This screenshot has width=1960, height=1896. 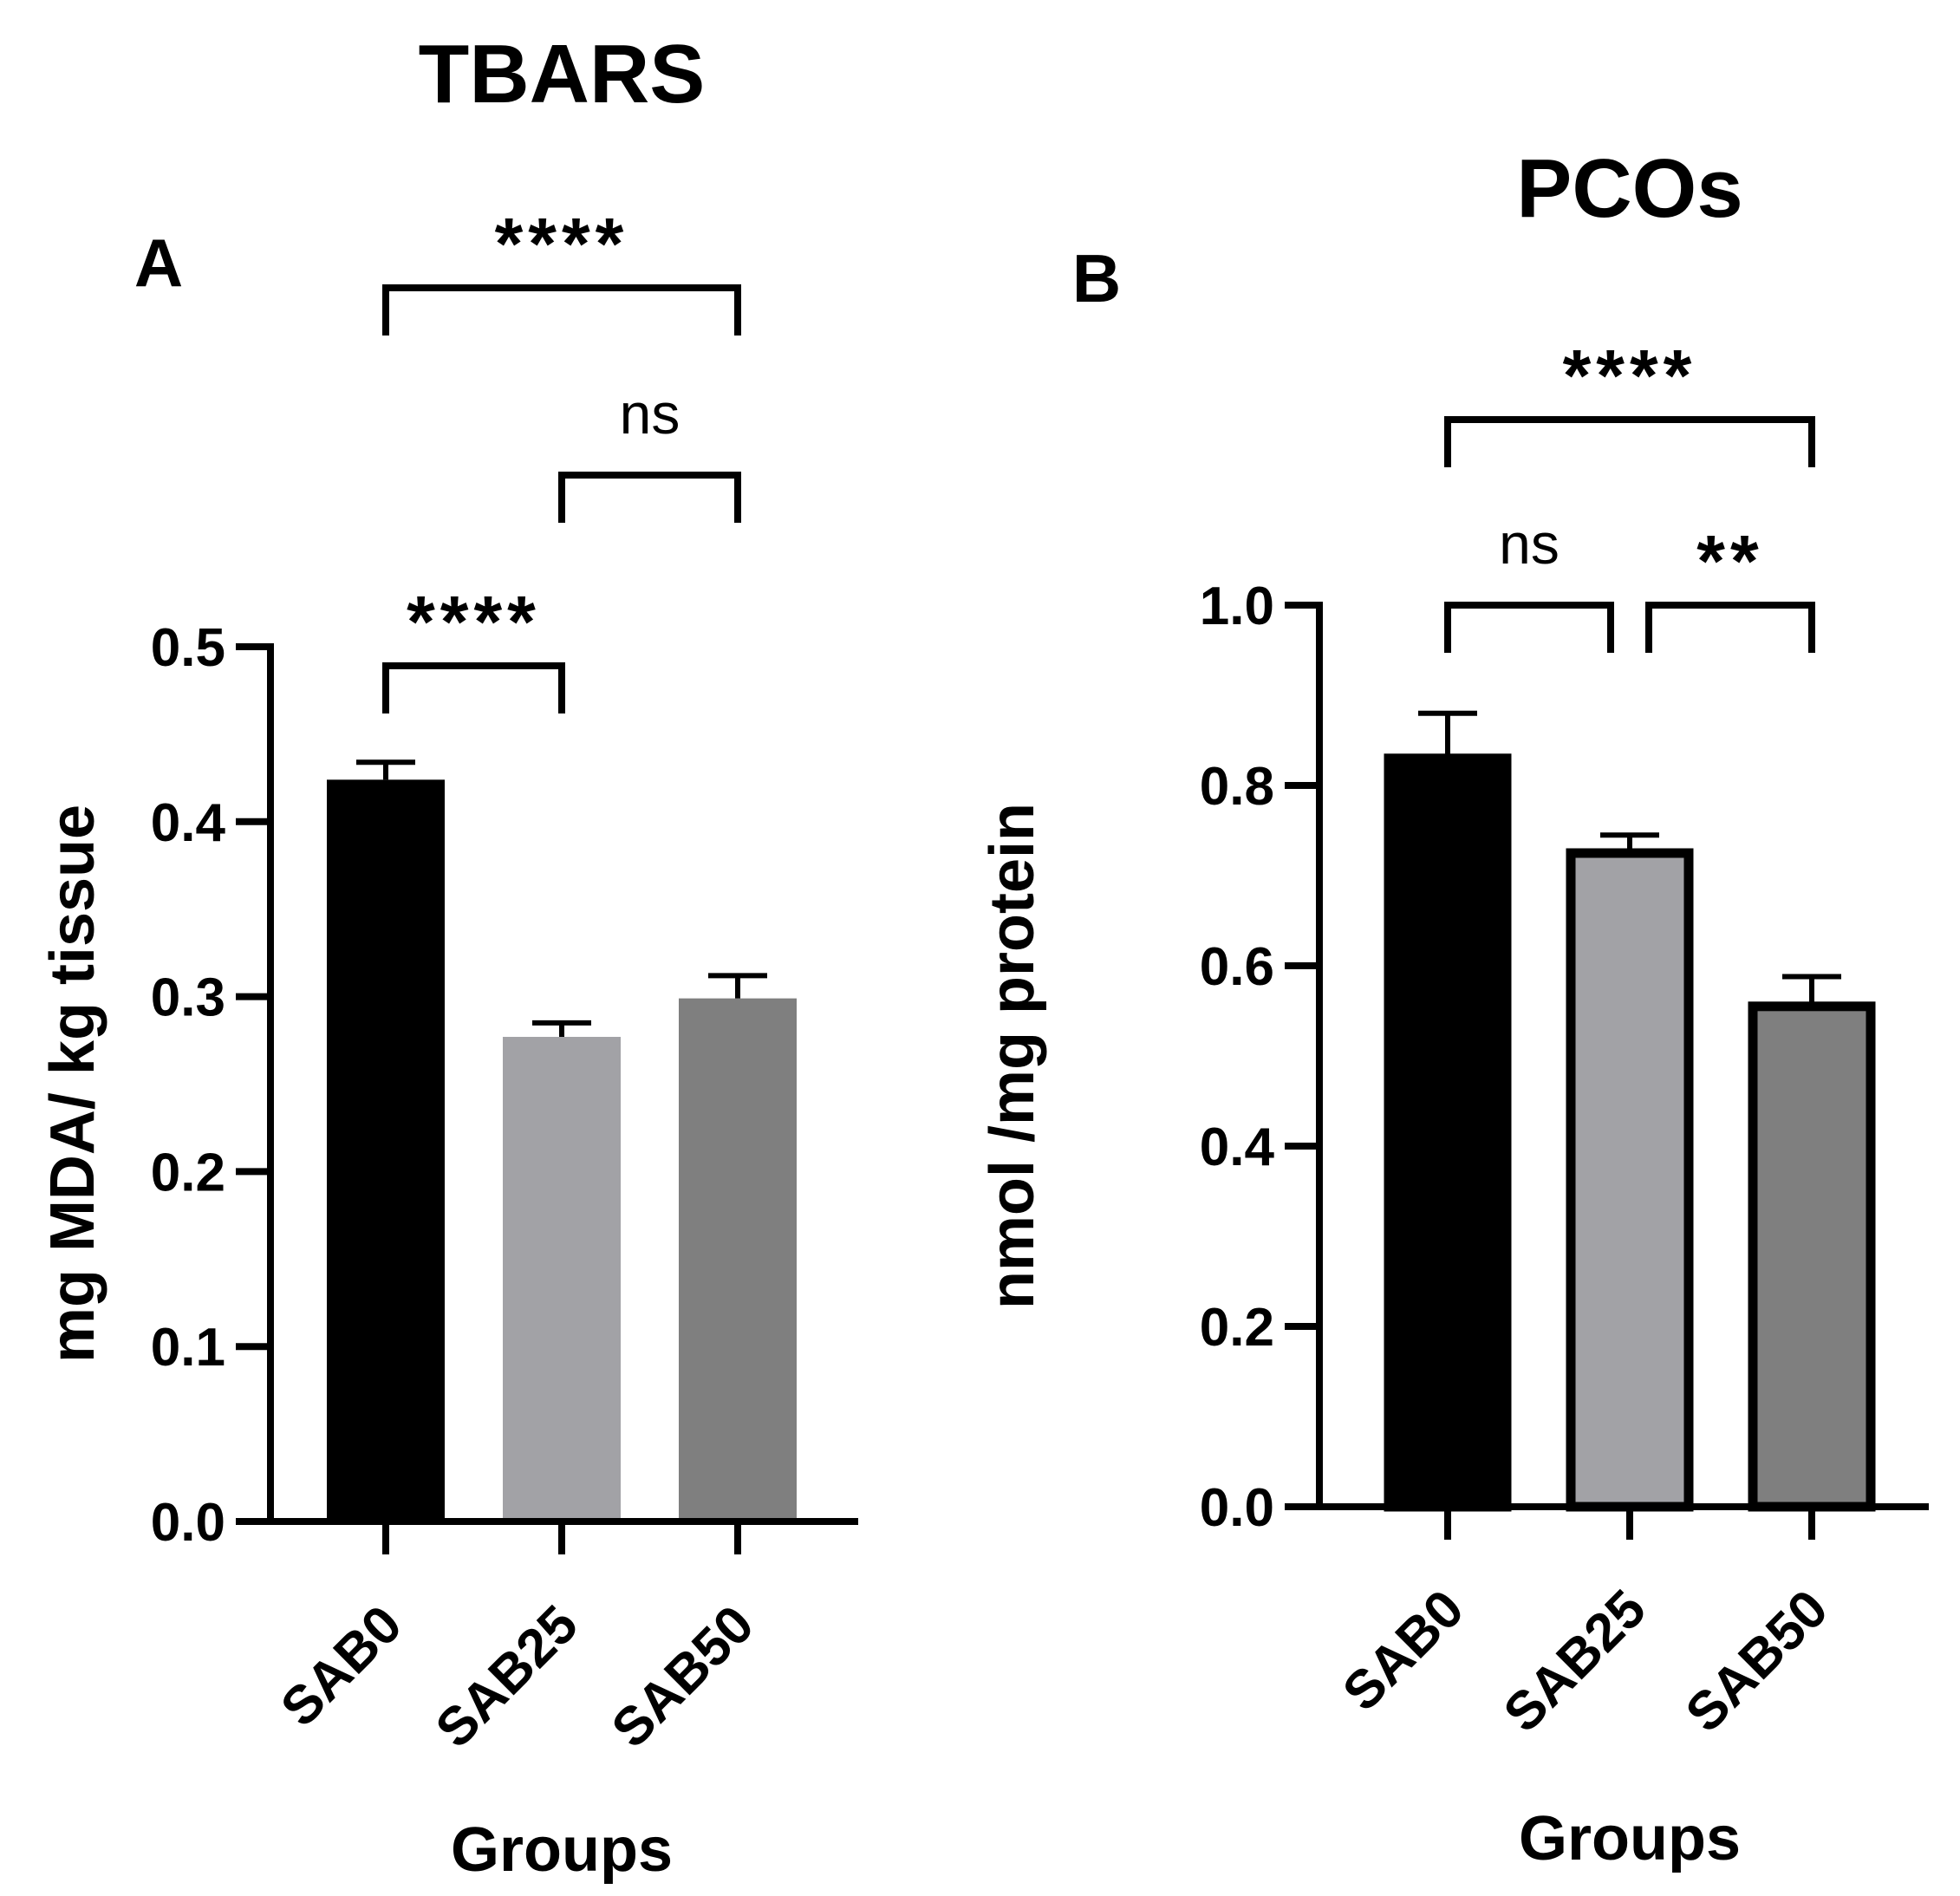 I want to click on y-tick-label: 0.5, so click(x=188, y=648).